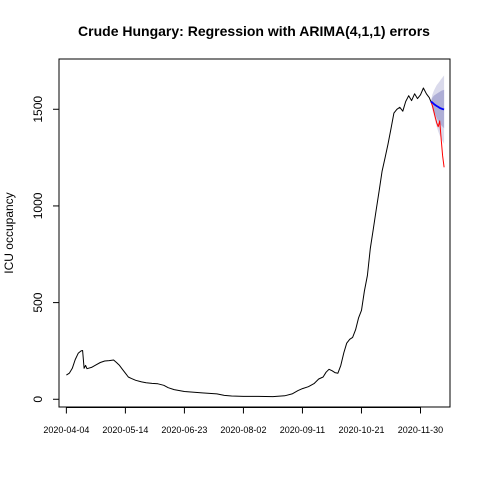 Image resolution: width=480 pixels, height=480 pixels. Describe the element at coordinates (437, 134) in the screenshot. I see `actual-series-line` at that location.